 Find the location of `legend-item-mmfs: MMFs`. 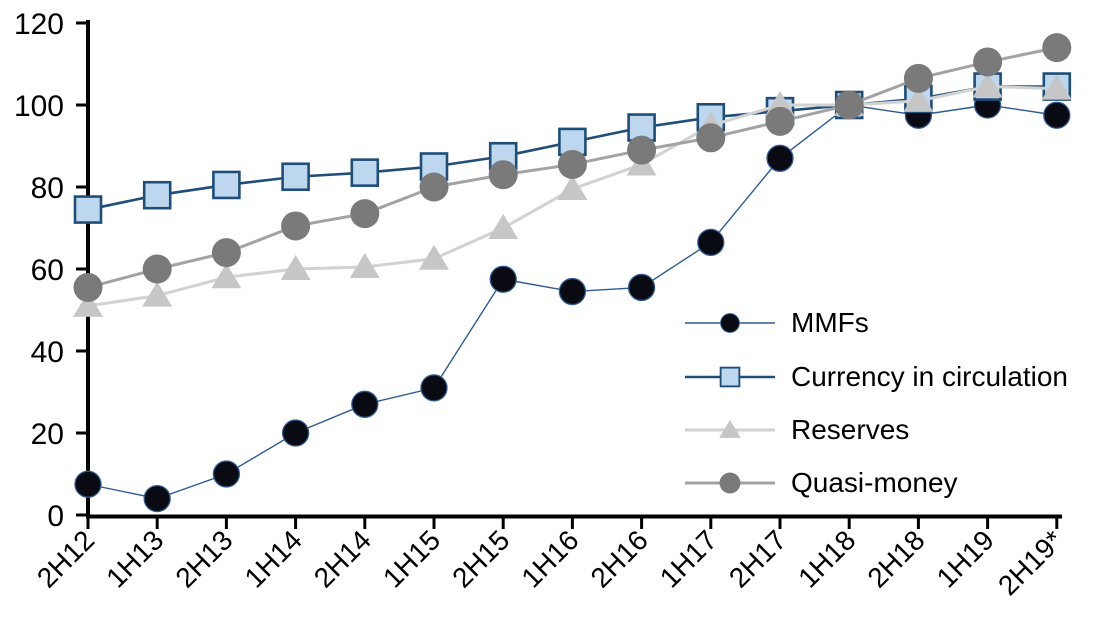

legend-item-mmfs: MMFs is located at coordinates (775, 323).